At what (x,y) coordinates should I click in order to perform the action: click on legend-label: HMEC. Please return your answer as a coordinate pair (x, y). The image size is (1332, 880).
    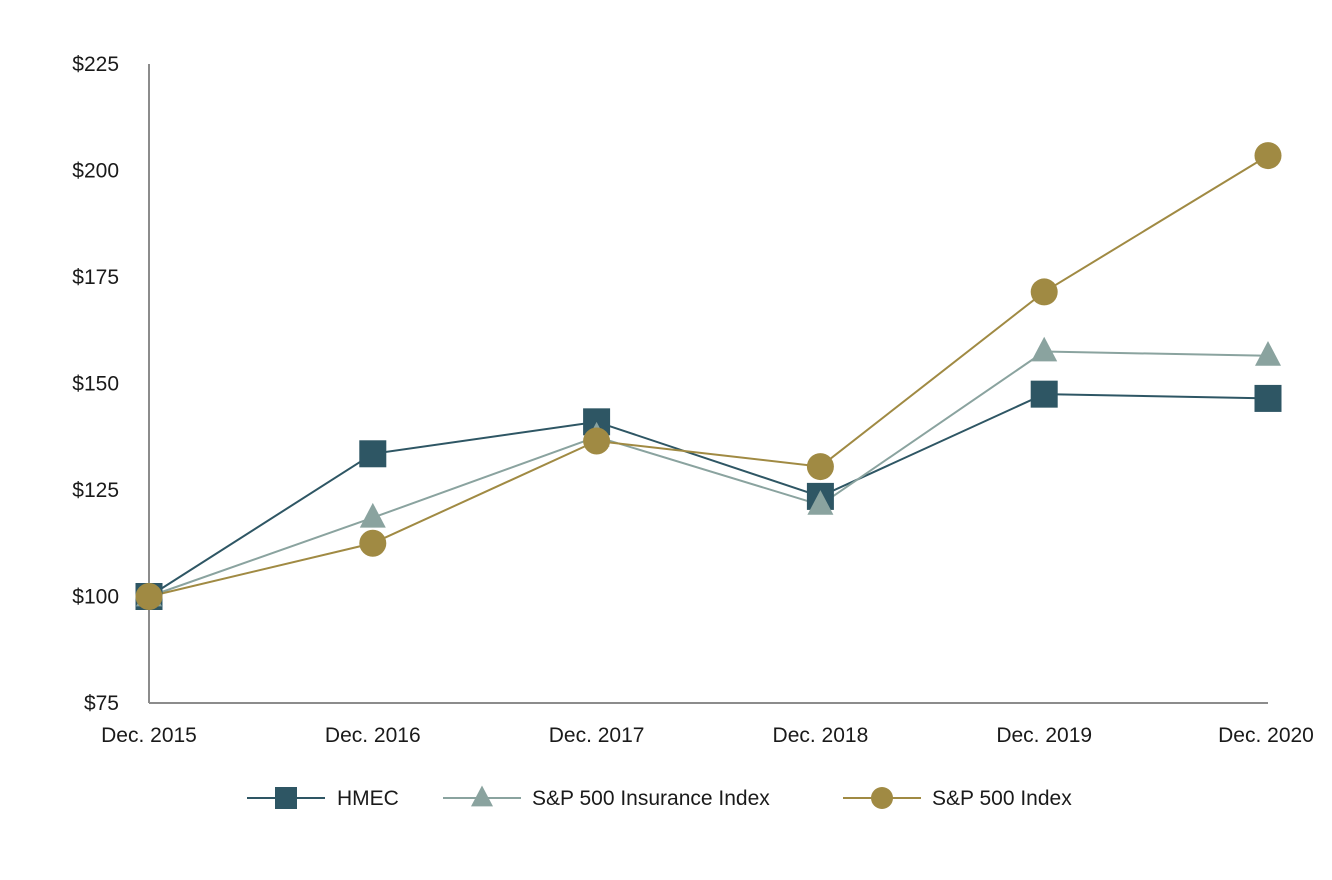
    Looking at the image, I should click on (368, 798).